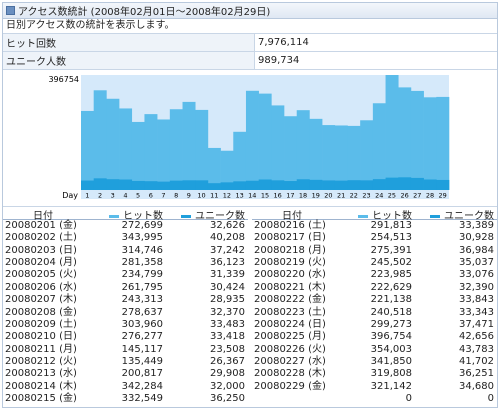 This screenshot has height=412, width=500. I want to click on daily-hits: 240,518, so click(391, 312).